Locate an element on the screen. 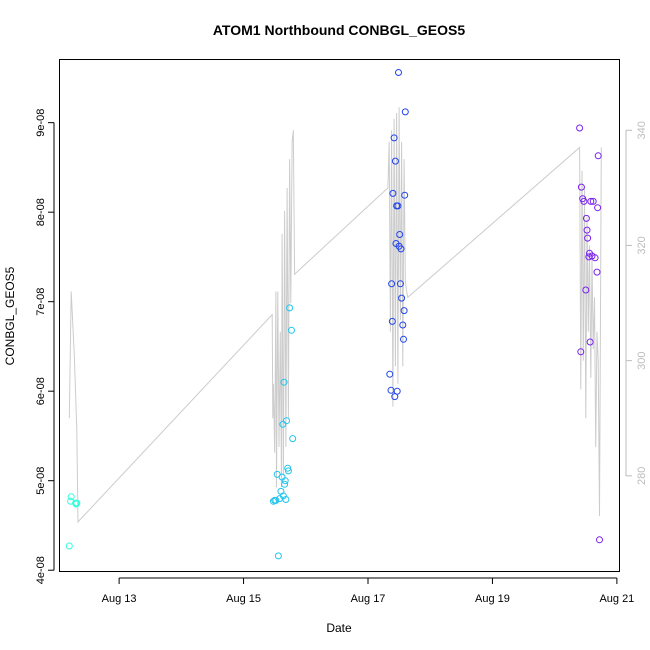 The image size is (650, 650). y-tick-label: 5e-08 is located at coordinates (41, 481).